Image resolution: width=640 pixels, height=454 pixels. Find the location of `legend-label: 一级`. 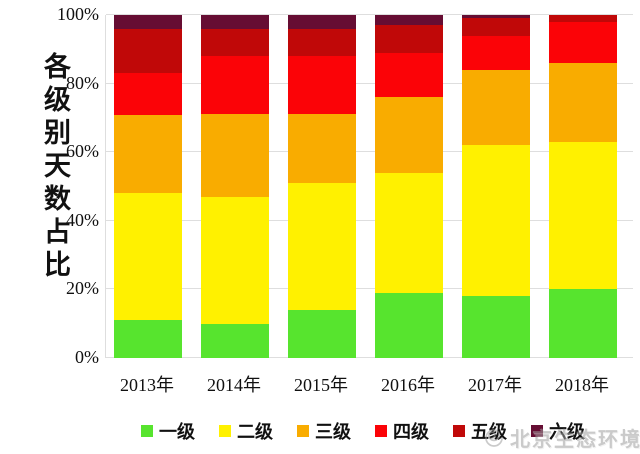

legend-label: 一级 is located at coordinates (177, 432).